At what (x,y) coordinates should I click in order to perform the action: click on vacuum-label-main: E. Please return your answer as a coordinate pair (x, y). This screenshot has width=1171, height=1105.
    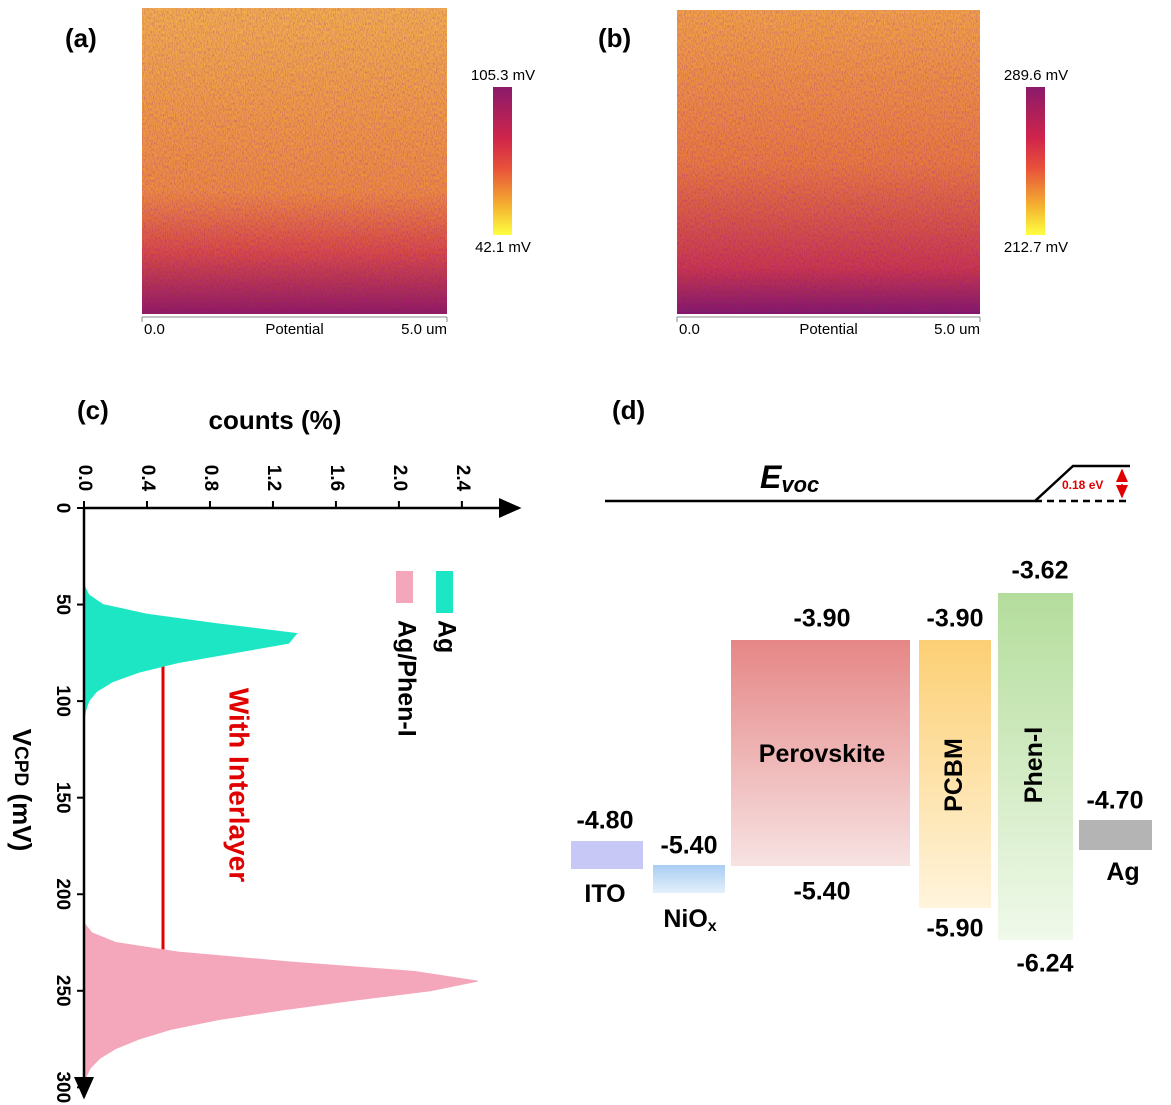
    Looking at the image, I should click on (771, 477).